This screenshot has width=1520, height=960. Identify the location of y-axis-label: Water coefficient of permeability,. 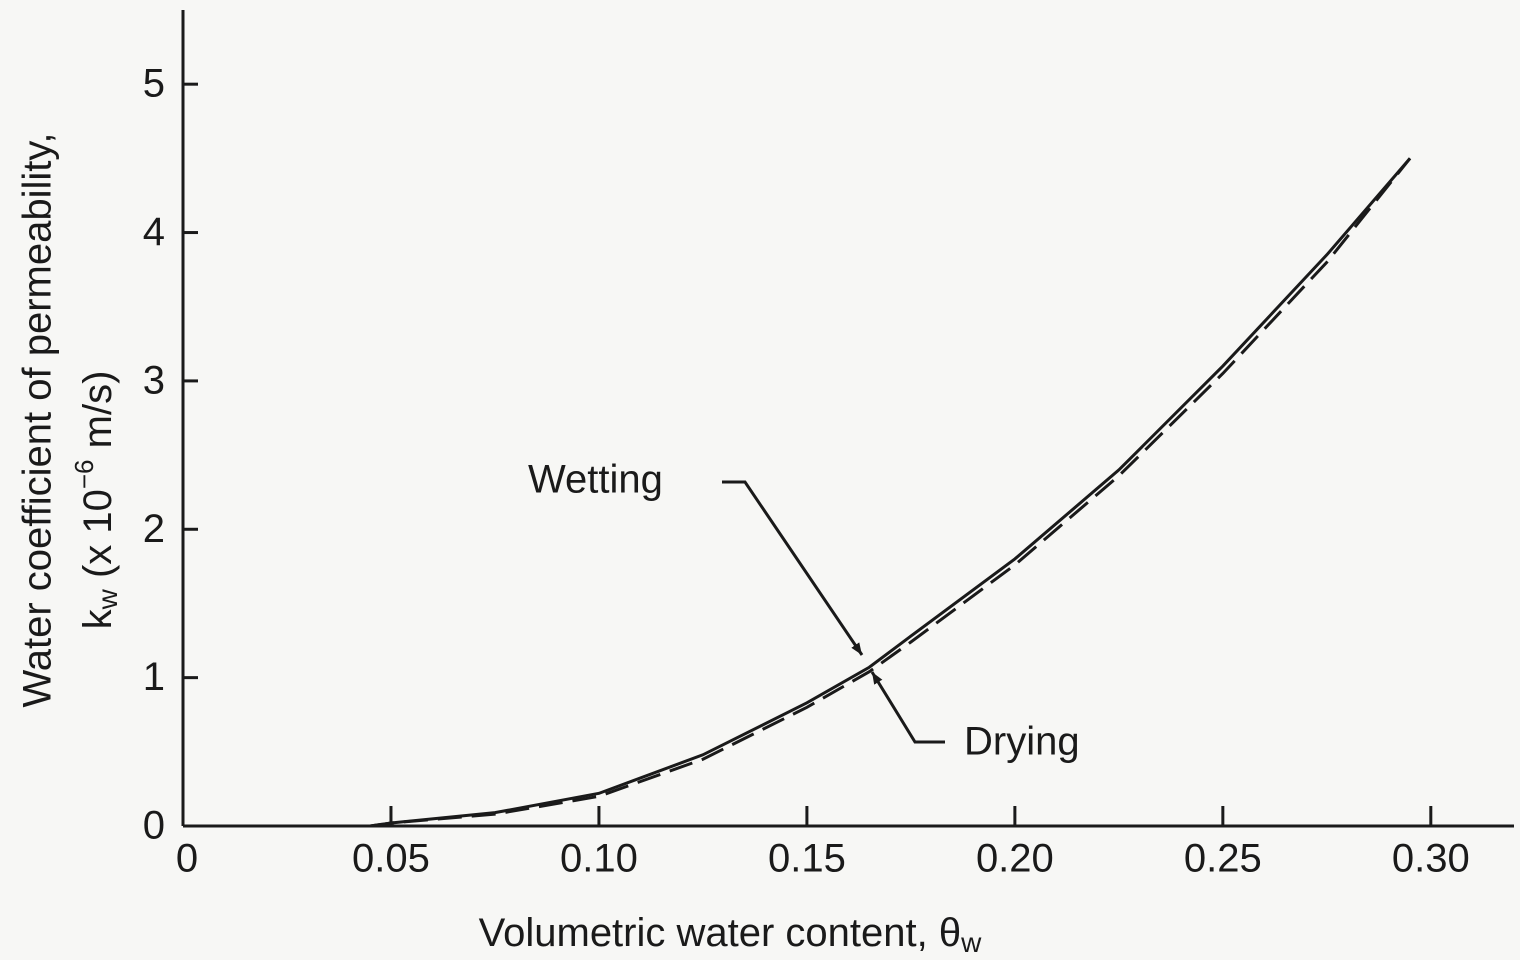
(38, 419).